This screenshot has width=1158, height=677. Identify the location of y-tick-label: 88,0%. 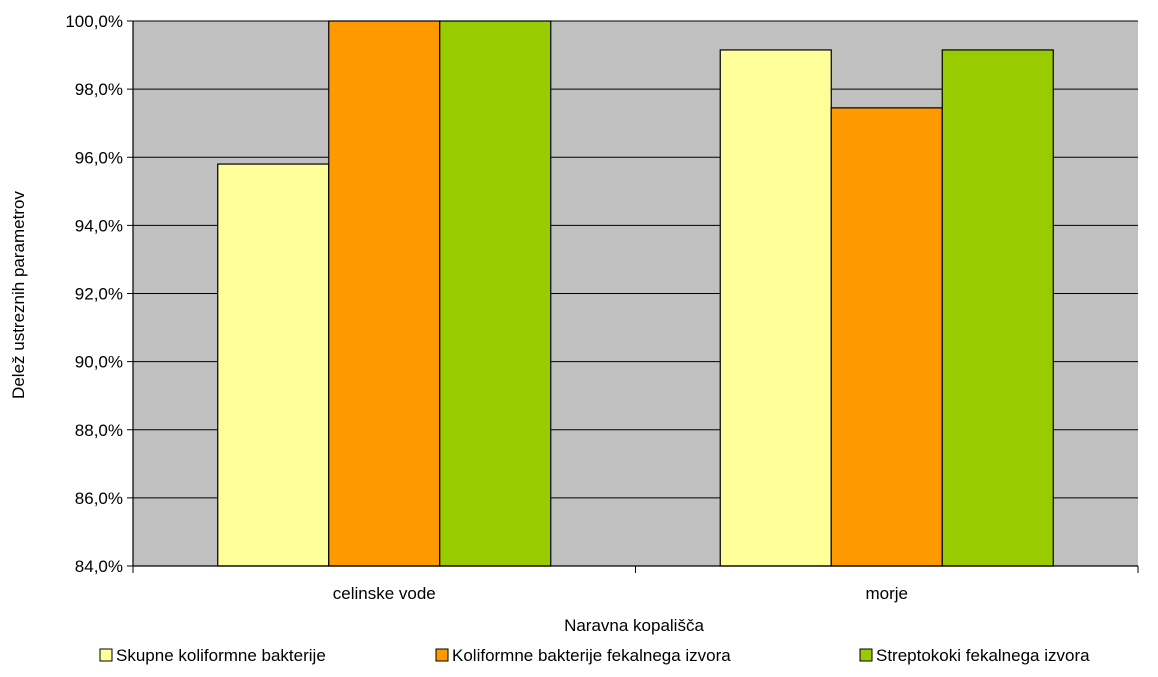
(99, 430).